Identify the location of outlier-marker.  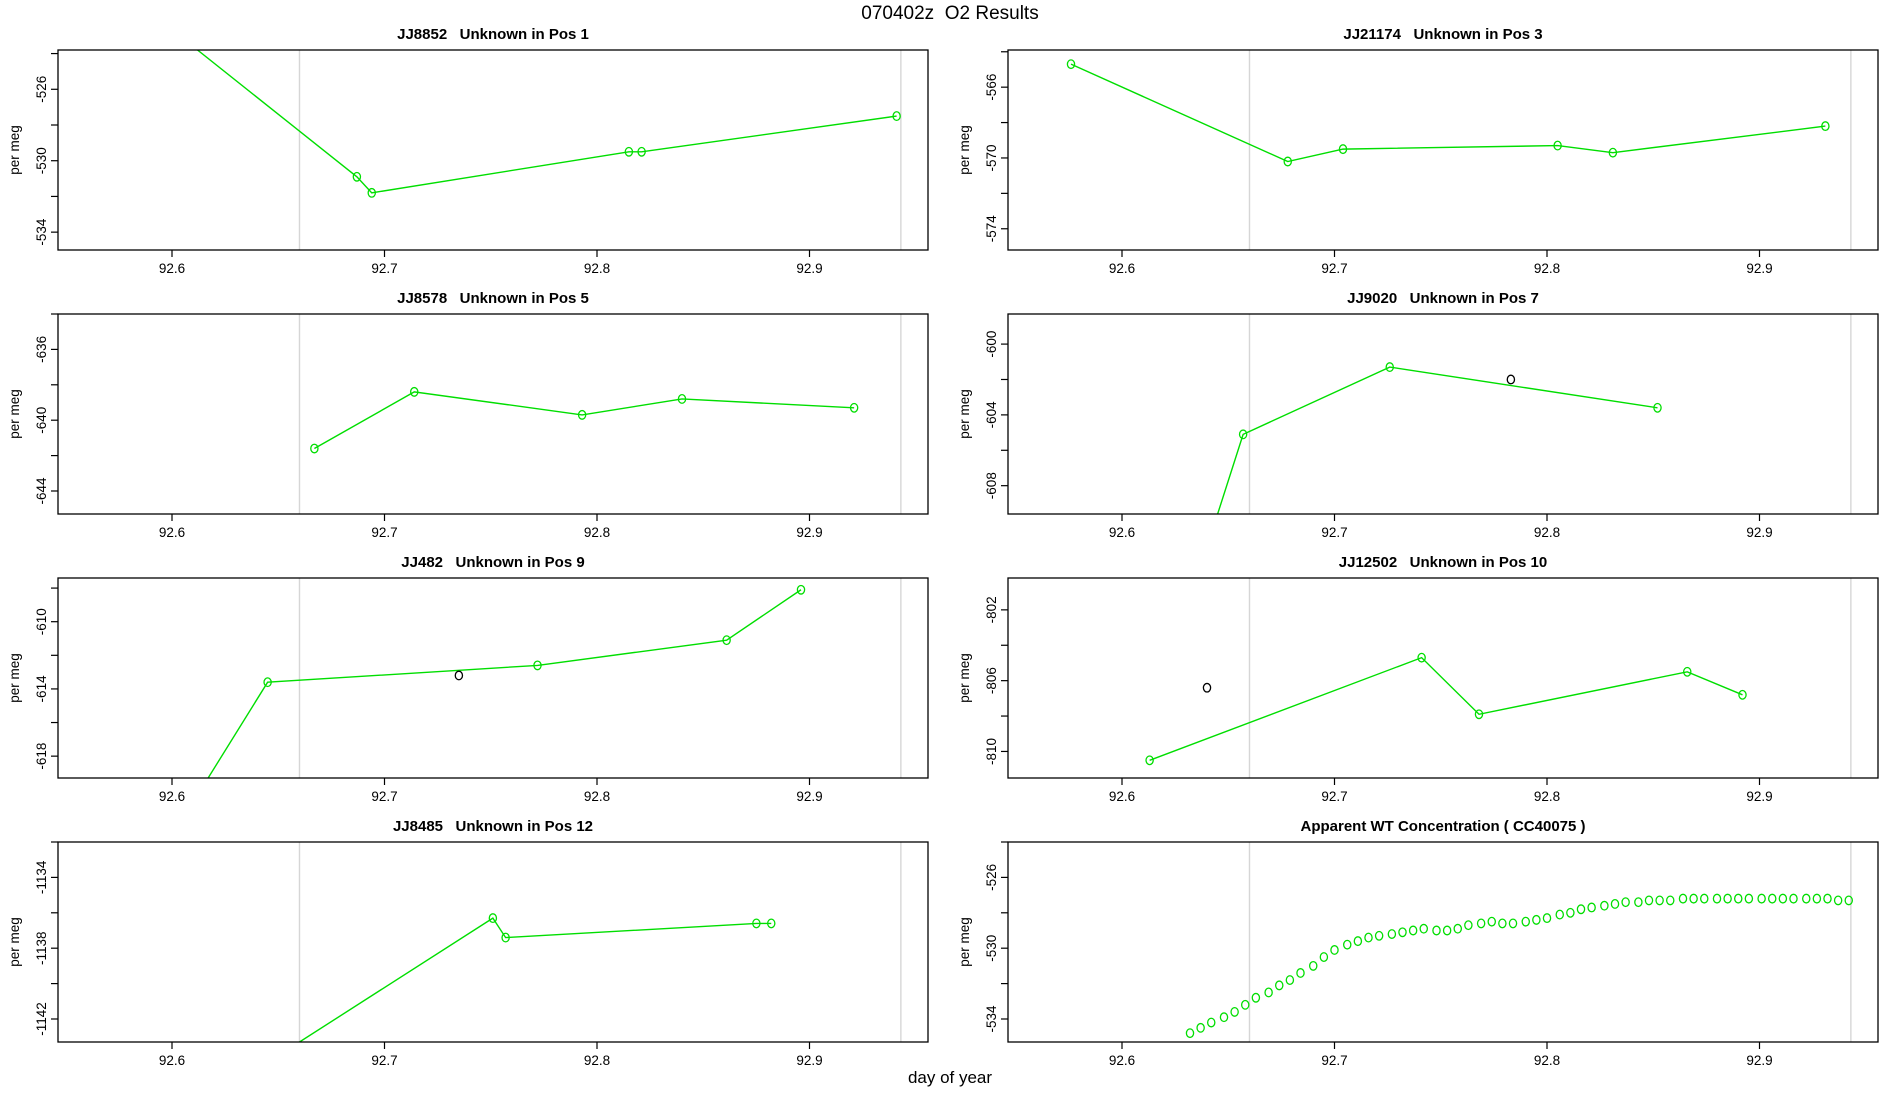
(1207, 687).